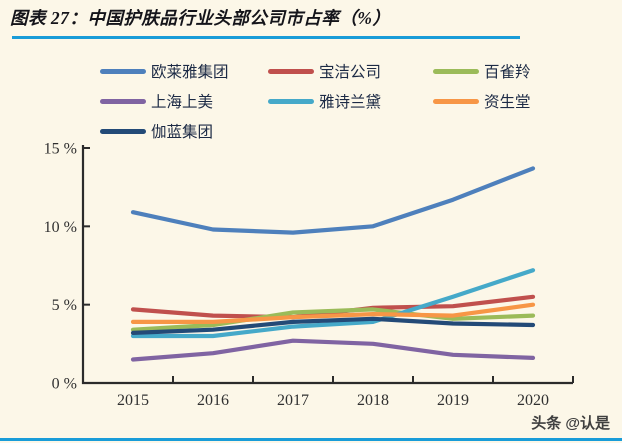  I want to click on legend-swatch-loreal, so click(123, 71).